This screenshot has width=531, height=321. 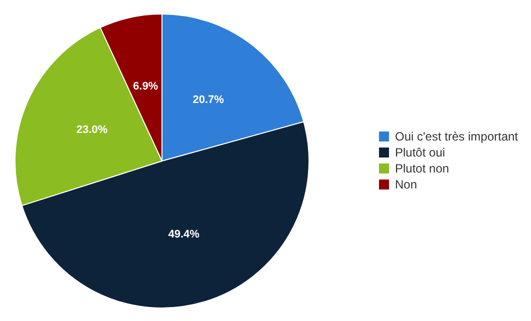 I want to click on data-label: 23.0%, so click(x=92, y=130).